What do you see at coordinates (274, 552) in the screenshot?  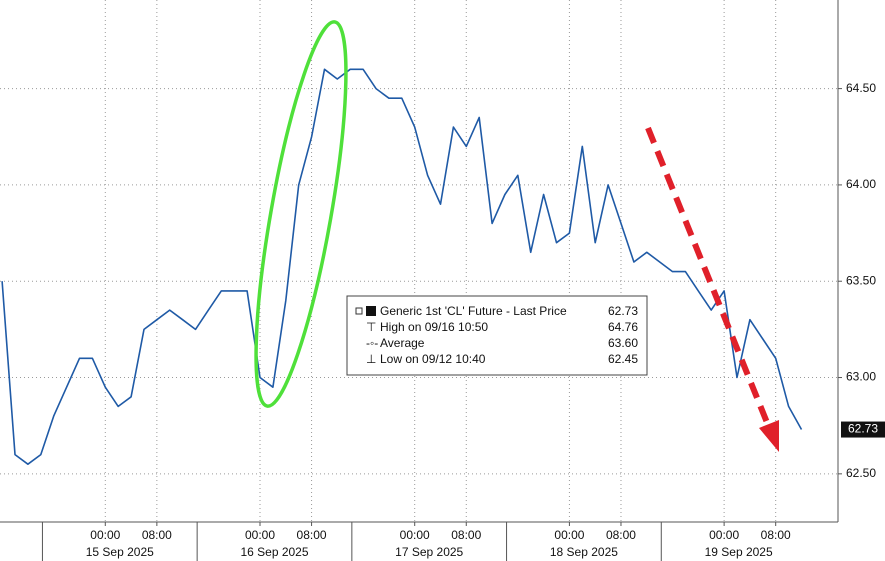 I see `x-date-label: 16 Sep 2025` at bounding box center [274, 552].